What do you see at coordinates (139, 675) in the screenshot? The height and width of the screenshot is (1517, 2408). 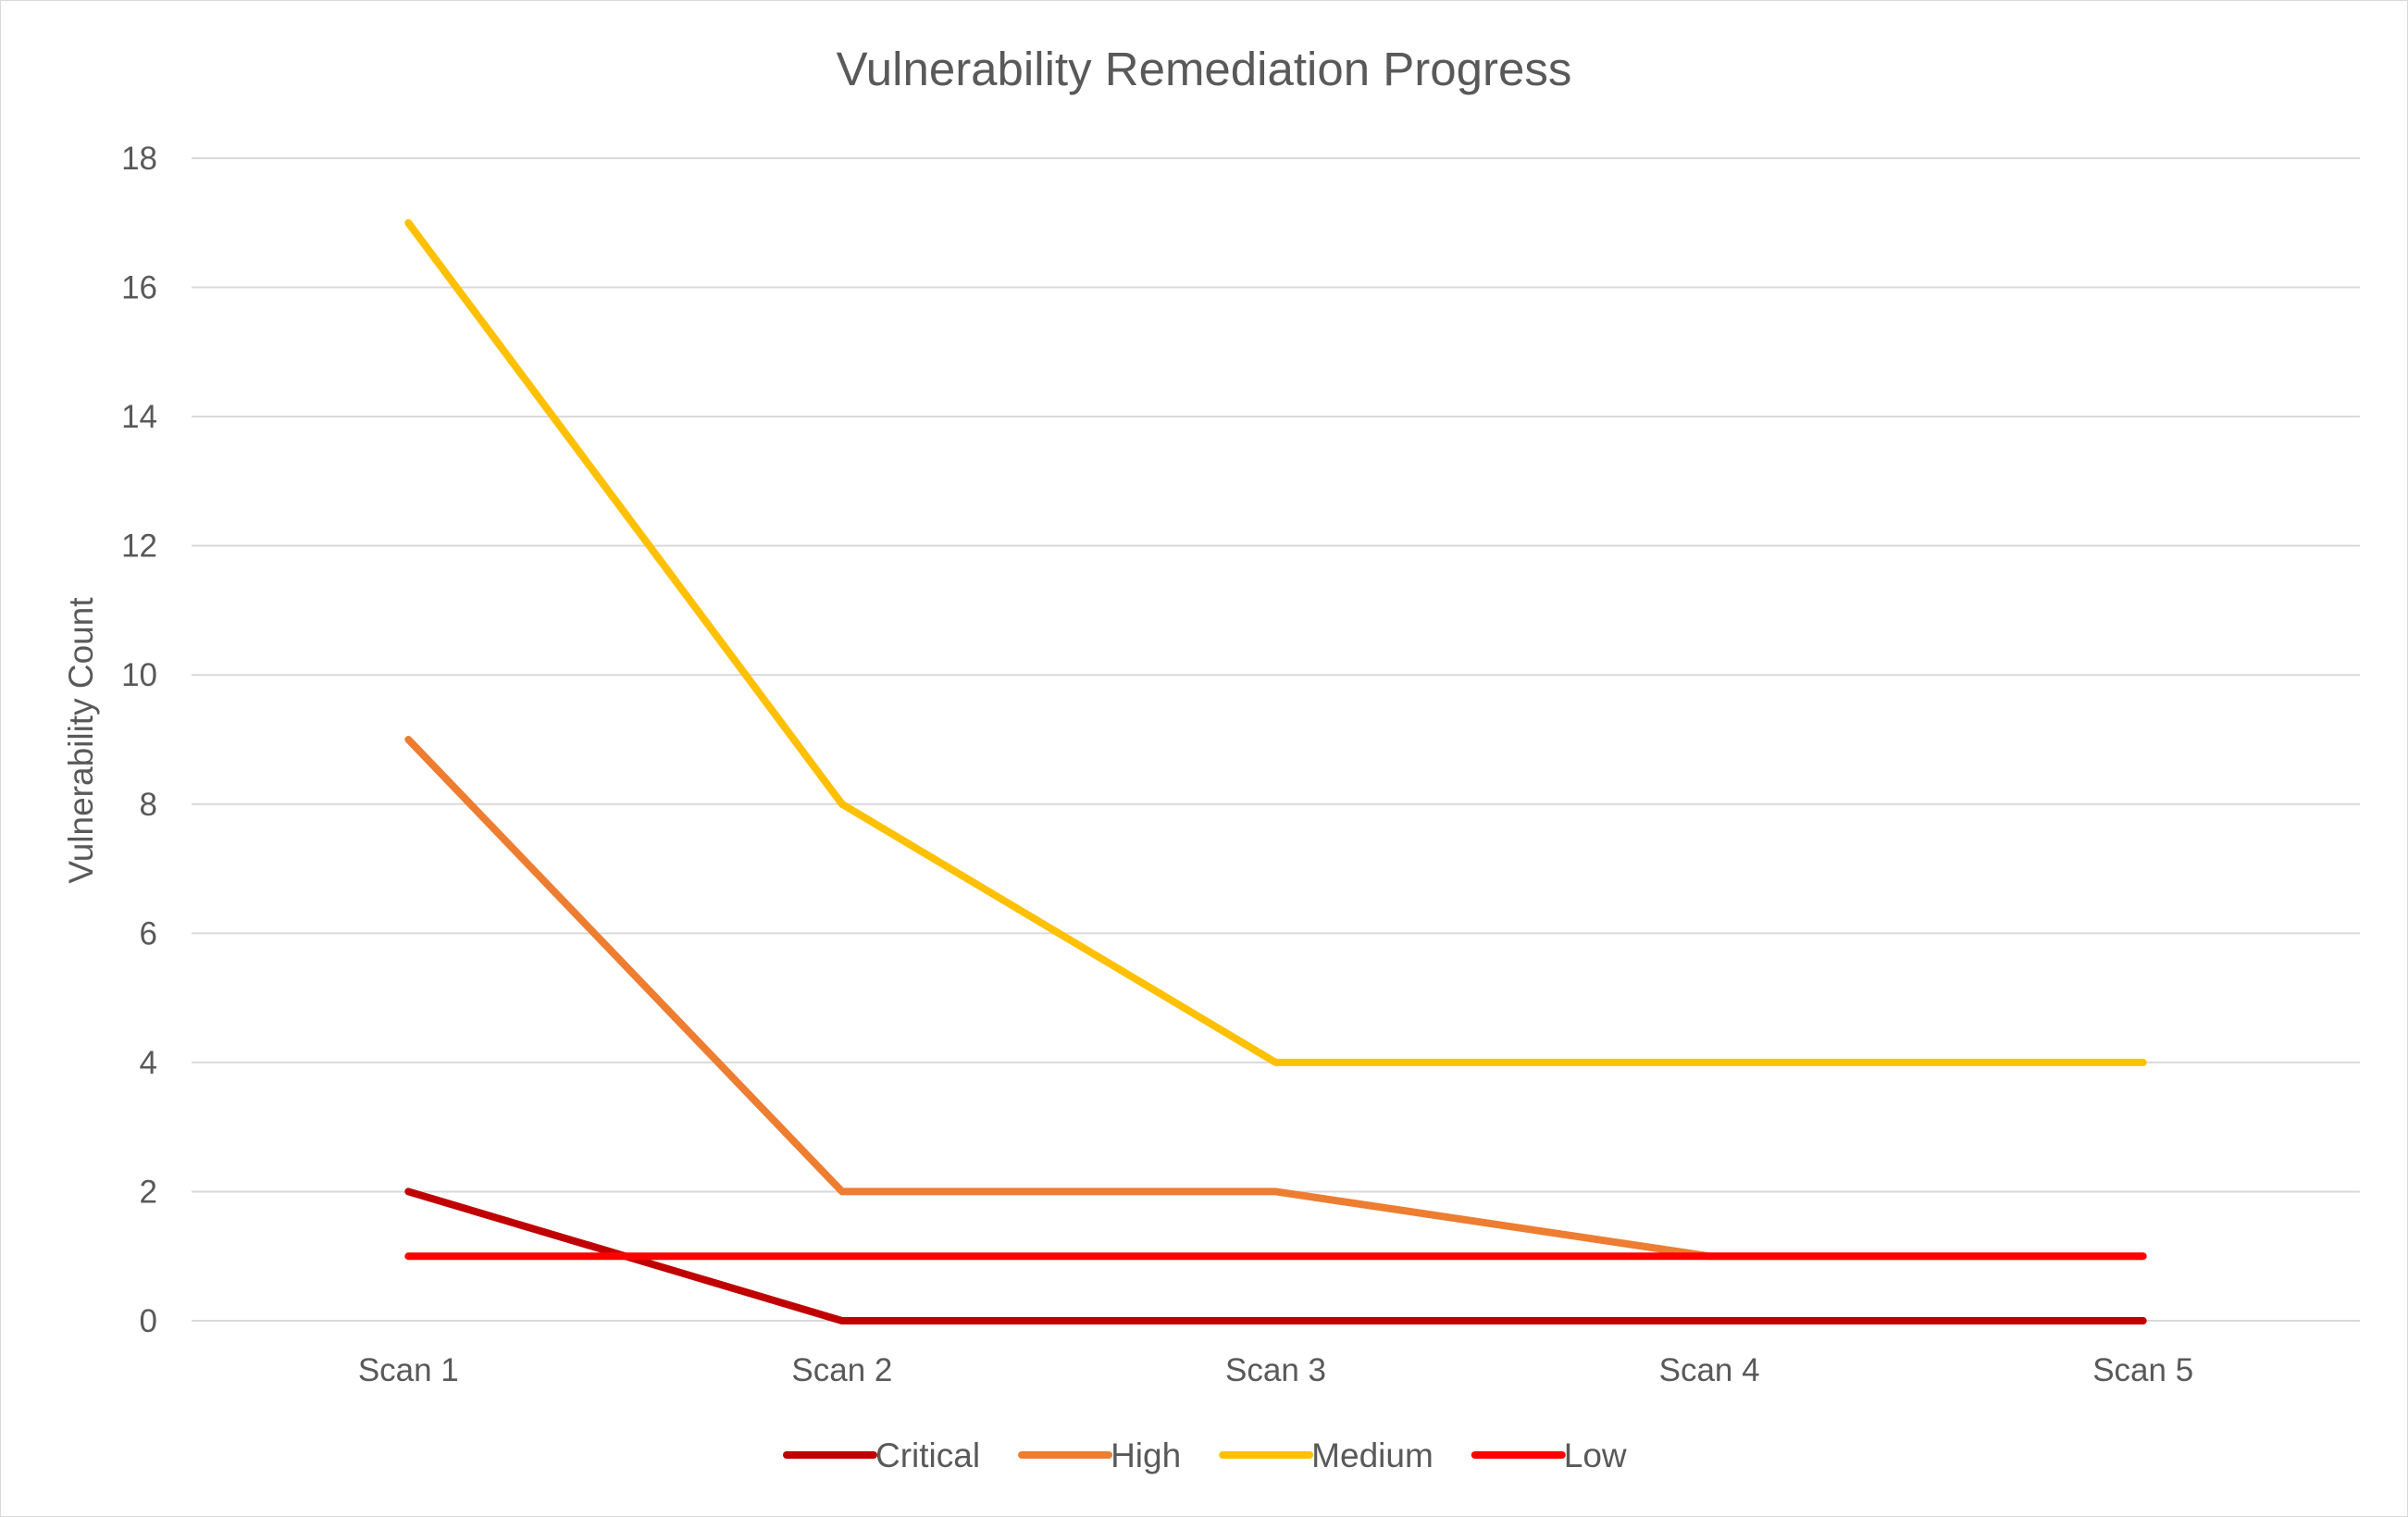 I see `y-tick-label: 10` at bounding box center [139, 675].